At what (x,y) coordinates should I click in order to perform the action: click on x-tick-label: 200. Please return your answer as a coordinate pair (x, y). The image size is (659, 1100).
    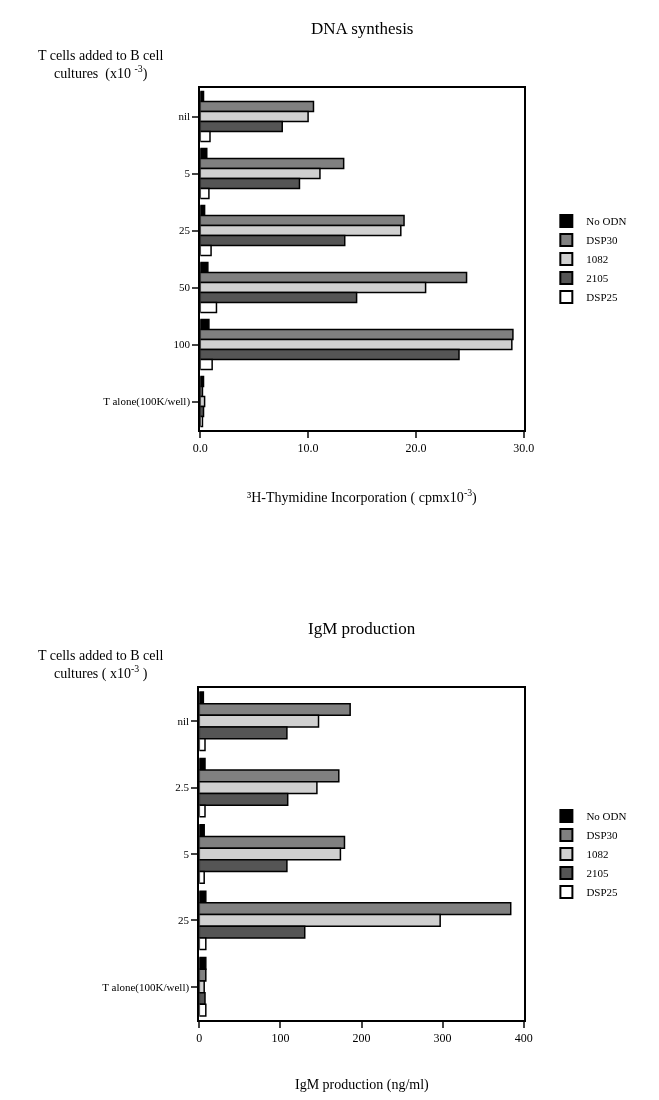
    Looking at the image, I should click on (361, 1038).